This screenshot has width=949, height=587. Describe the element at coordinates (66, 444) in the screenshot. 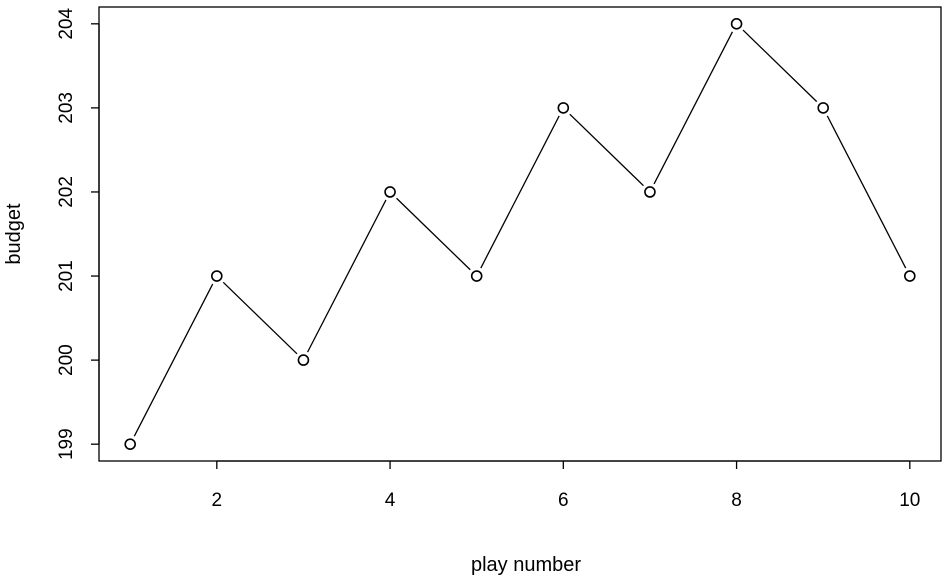

I see `y-tick-label: 199` at that location.